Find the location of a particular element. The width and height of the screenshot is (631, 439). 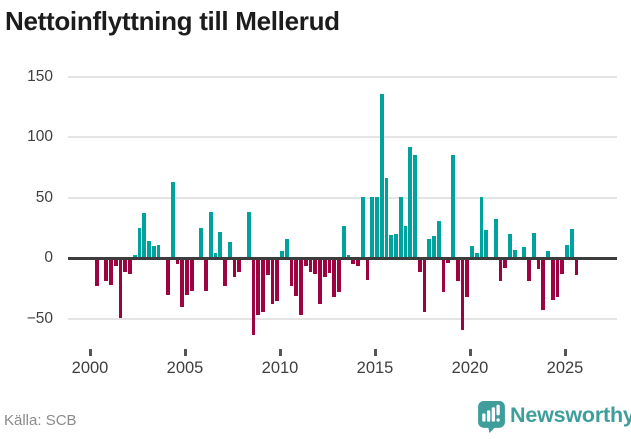

bar-2015-q4 is located at coordinates (391, 246).